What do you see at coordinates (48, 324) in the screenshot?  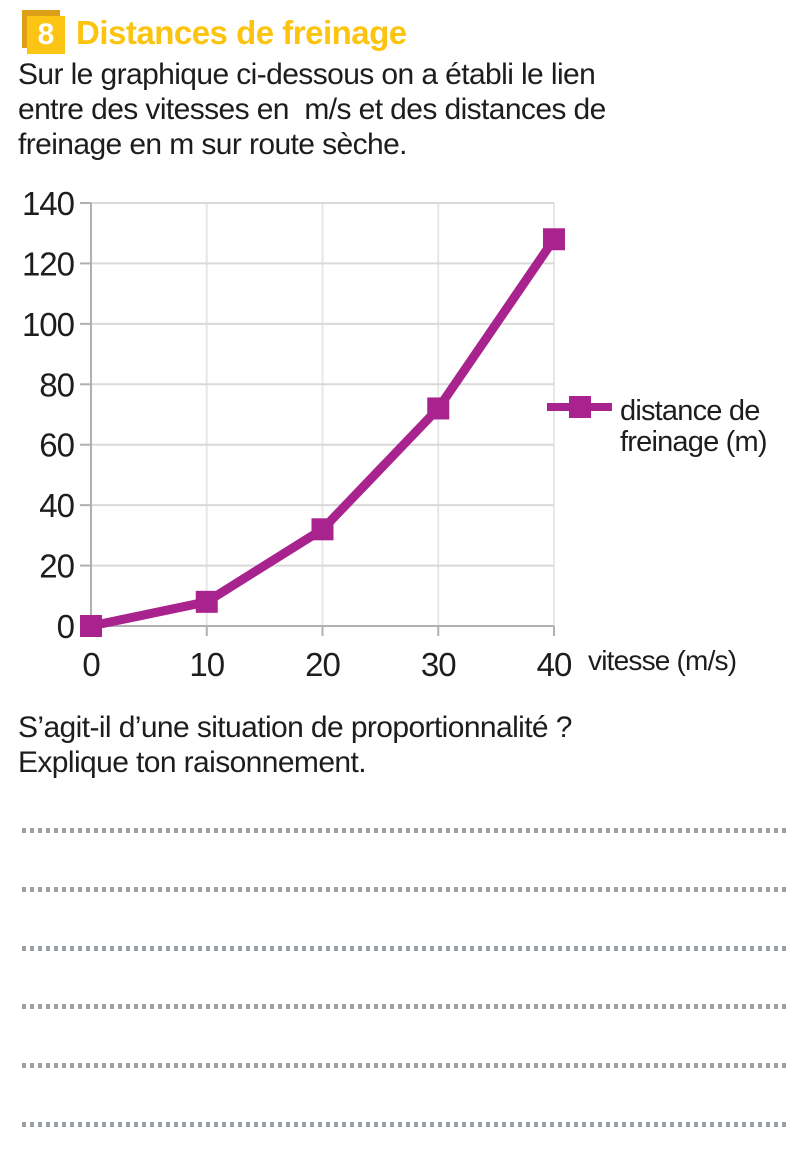 I see `y-tick-label: 100` at bounding box center [48, 324].